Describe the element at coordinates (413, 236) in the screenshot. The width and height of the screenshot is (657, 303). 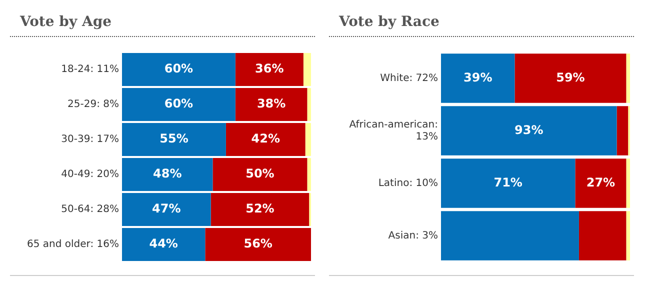
I see `y-tick-label: Asian: 3%` at that location.